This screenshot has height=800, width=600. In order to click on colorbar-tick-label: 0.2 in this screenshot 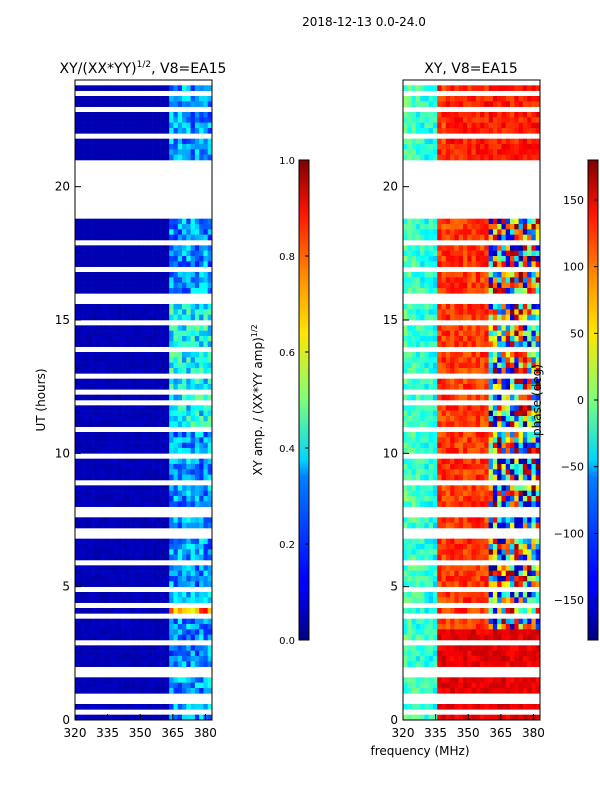, I will do `click(287, 545)`.